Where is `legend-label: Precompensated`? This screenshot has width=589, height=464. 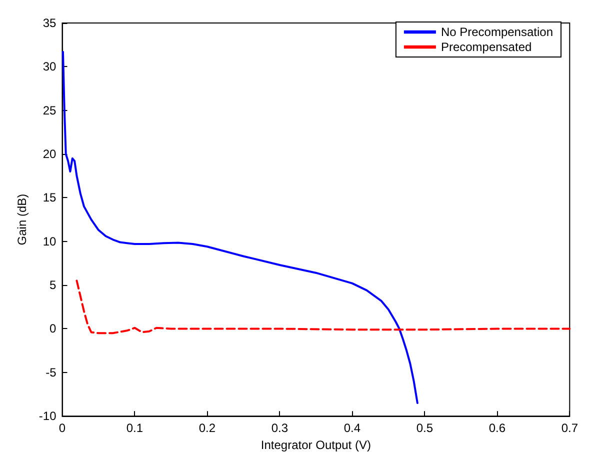
legend-label: Precompensated is located at coordinates (486, 47).